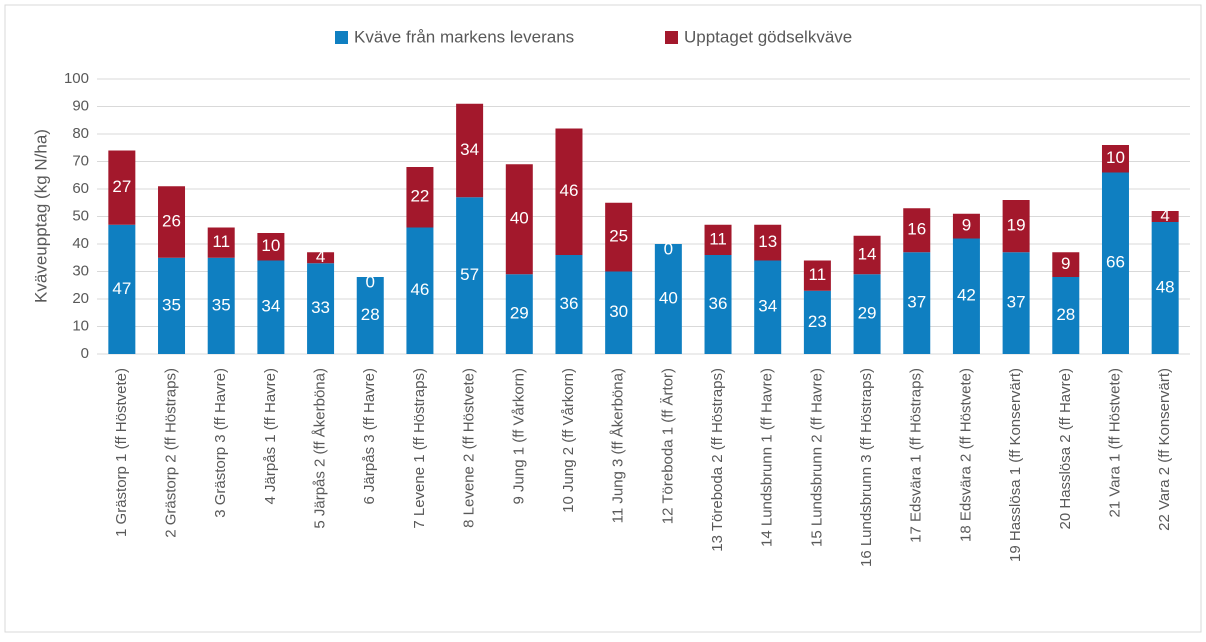 The height and width of the screenshot is (642, 1206). I want to click on x-tick-label: 3 Grästorp 3 (ff Havre), so click(220, 443).